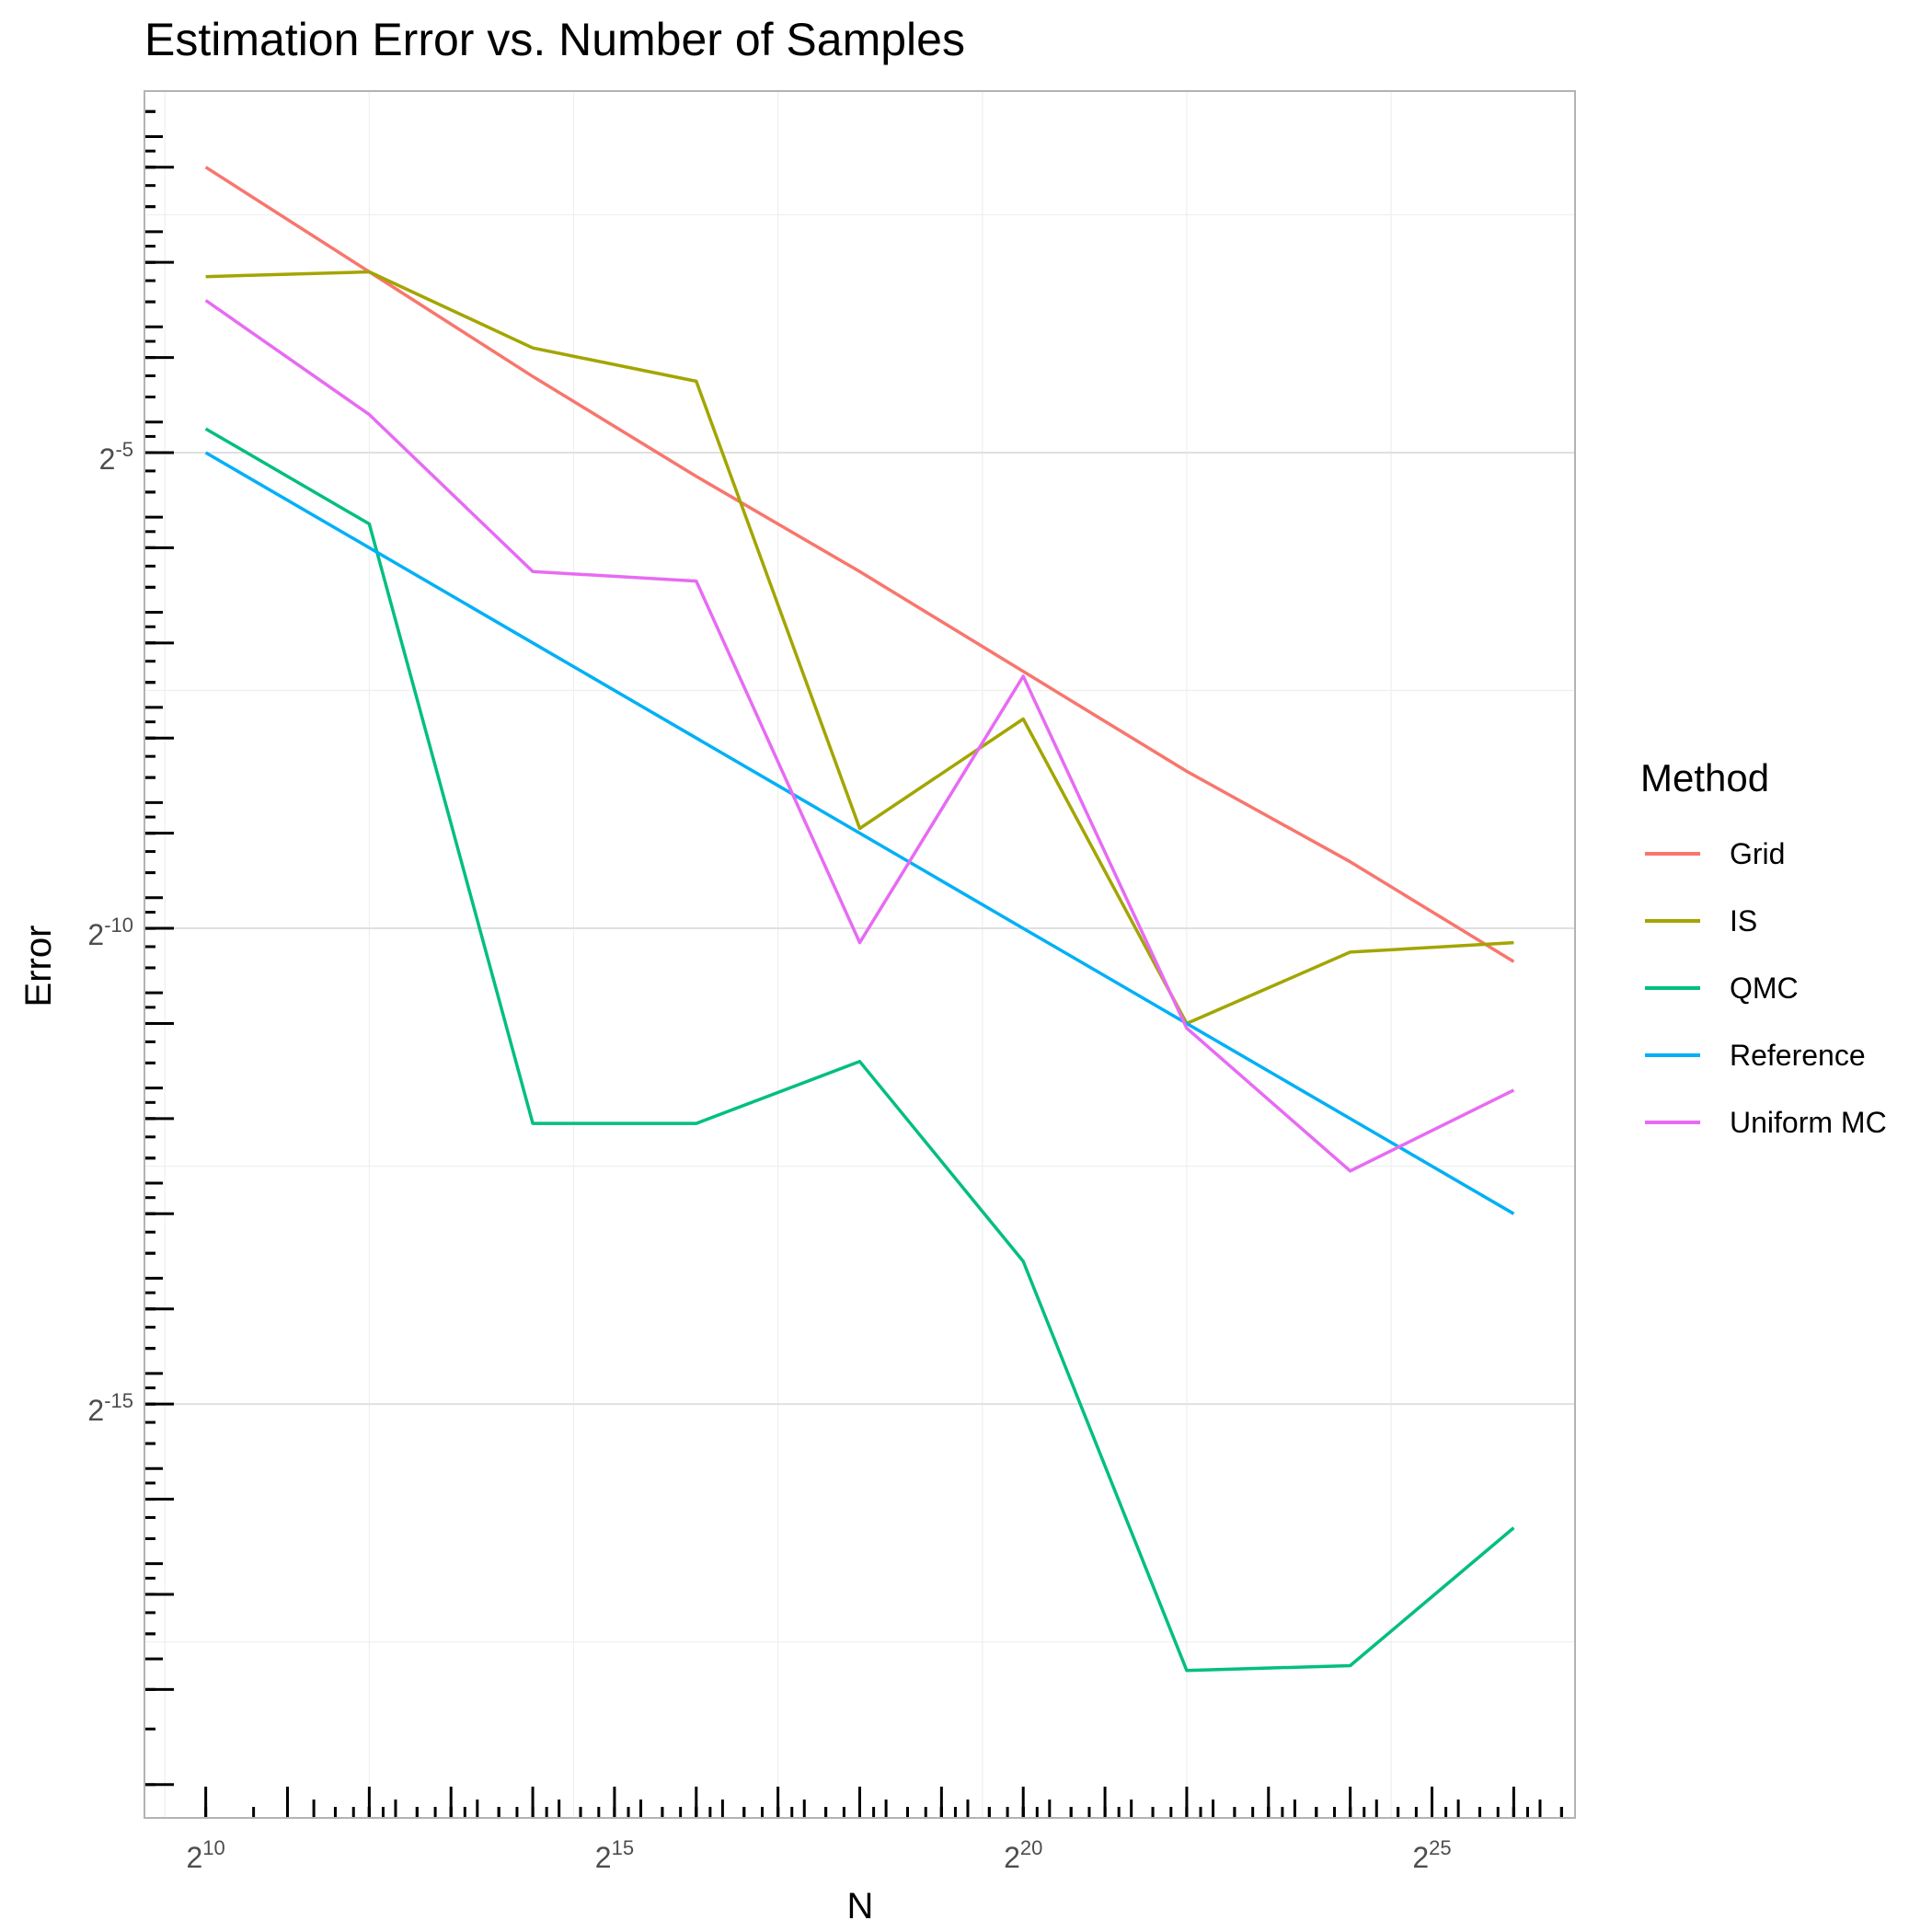 The width and height of the screenshot is (1932, 1932). What do you see at coordinates (1763, 947) in the screenshot?
I see `legend: Method Grid IS QMC Reference Uniform MC` at bounding box center [1763, 947].